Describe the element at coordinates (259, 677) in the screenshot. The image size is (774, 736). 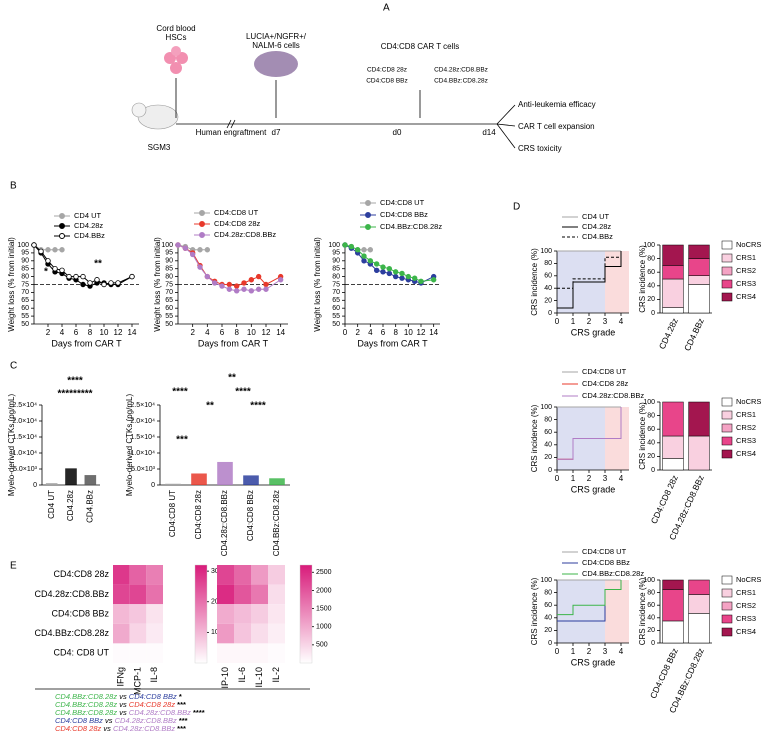
I see `column-label: IL-10` at that location.